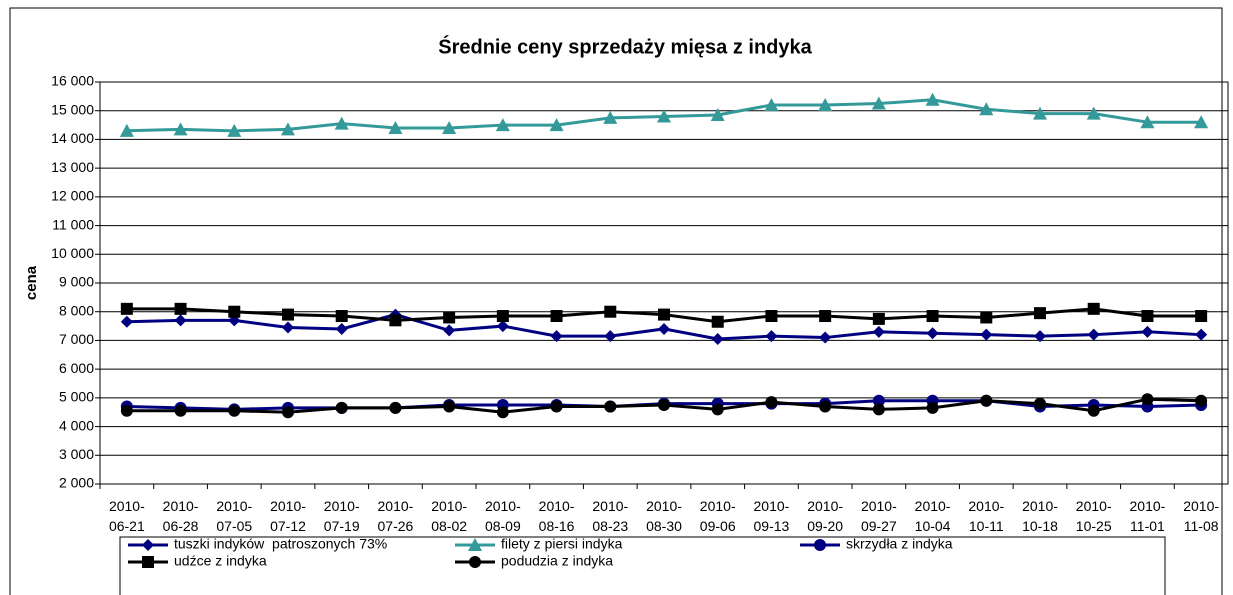 This screenshot has height=595, width=1233. What do you see at coordinates (72, 138) in the screenshot?
I see `y-tick-label: 14 000` at bounding box center [72, 138].